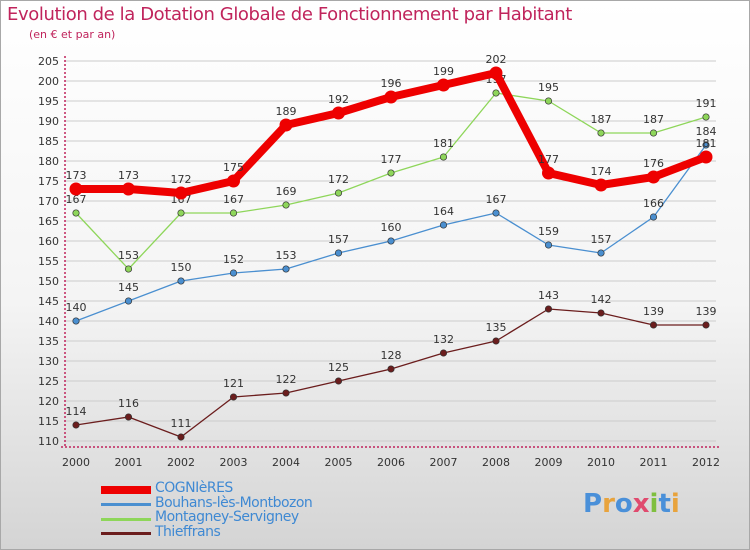 Image resolution: width=750 pixels, height=550 pixels. I want to click on y-tick-label: 160, so click(48, 241).